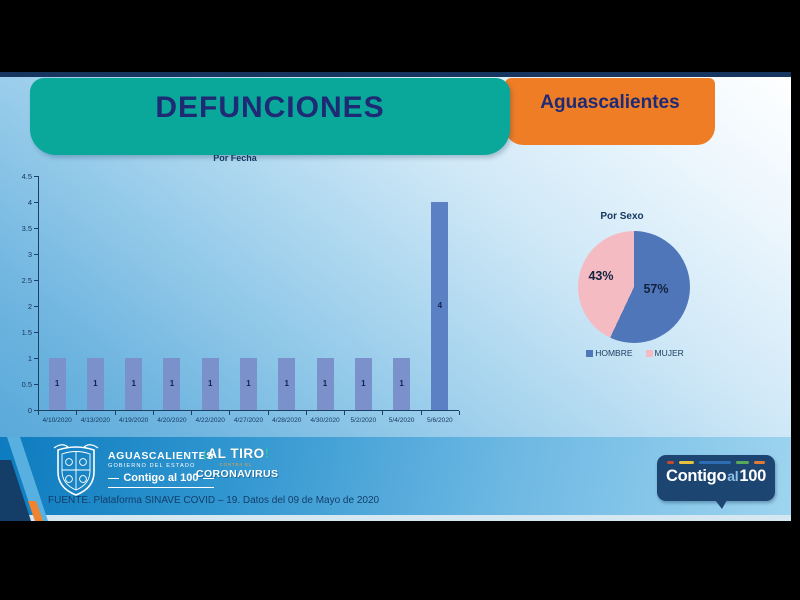 The image size is (800, 600). Describe the element at coordinates (395, 74) in the screenshot. I see `top-navy-strip` at that location.